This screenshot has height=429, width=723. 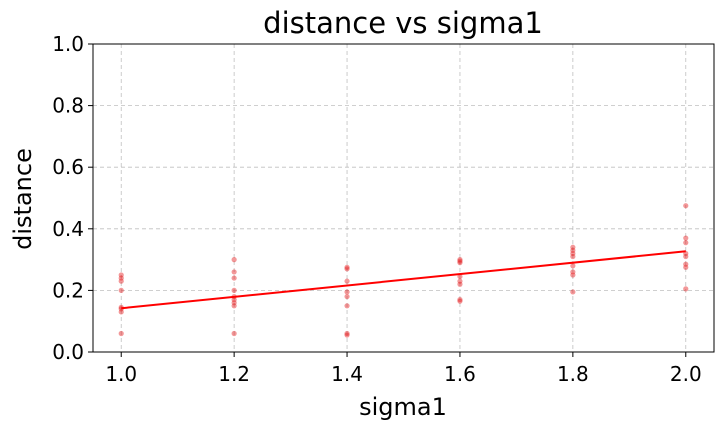 What do you see at coordinates (347, 374) in the screenshot?
I see `x-tick-label: 1.4` at bounding box center [347, 374].